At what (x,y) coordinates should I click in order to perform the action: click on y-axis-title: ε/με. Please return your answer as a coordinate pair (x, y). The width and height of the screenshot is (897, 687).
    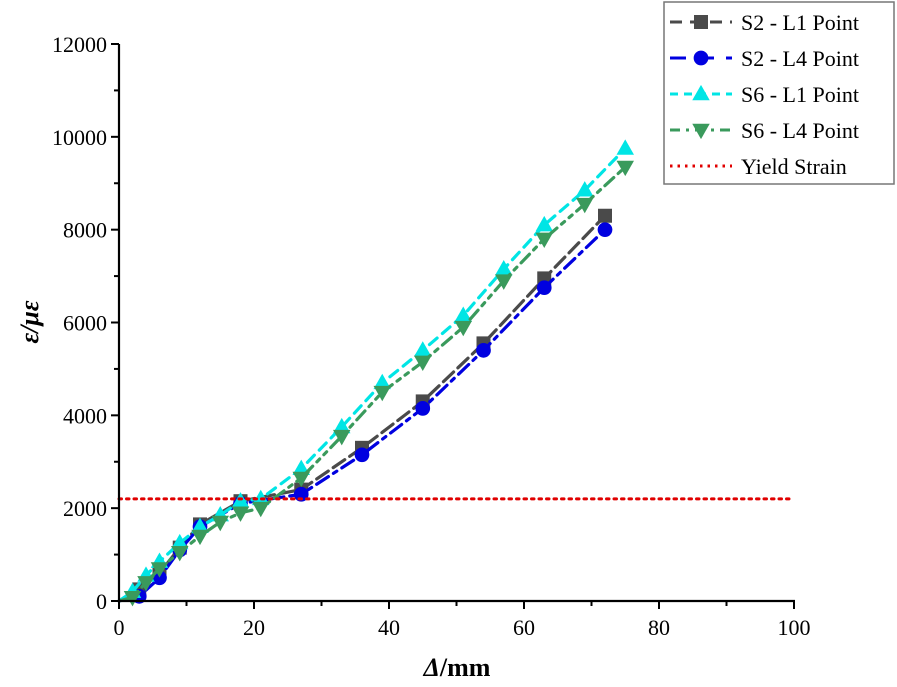
    Looking at the image, I should click on (29, 321).